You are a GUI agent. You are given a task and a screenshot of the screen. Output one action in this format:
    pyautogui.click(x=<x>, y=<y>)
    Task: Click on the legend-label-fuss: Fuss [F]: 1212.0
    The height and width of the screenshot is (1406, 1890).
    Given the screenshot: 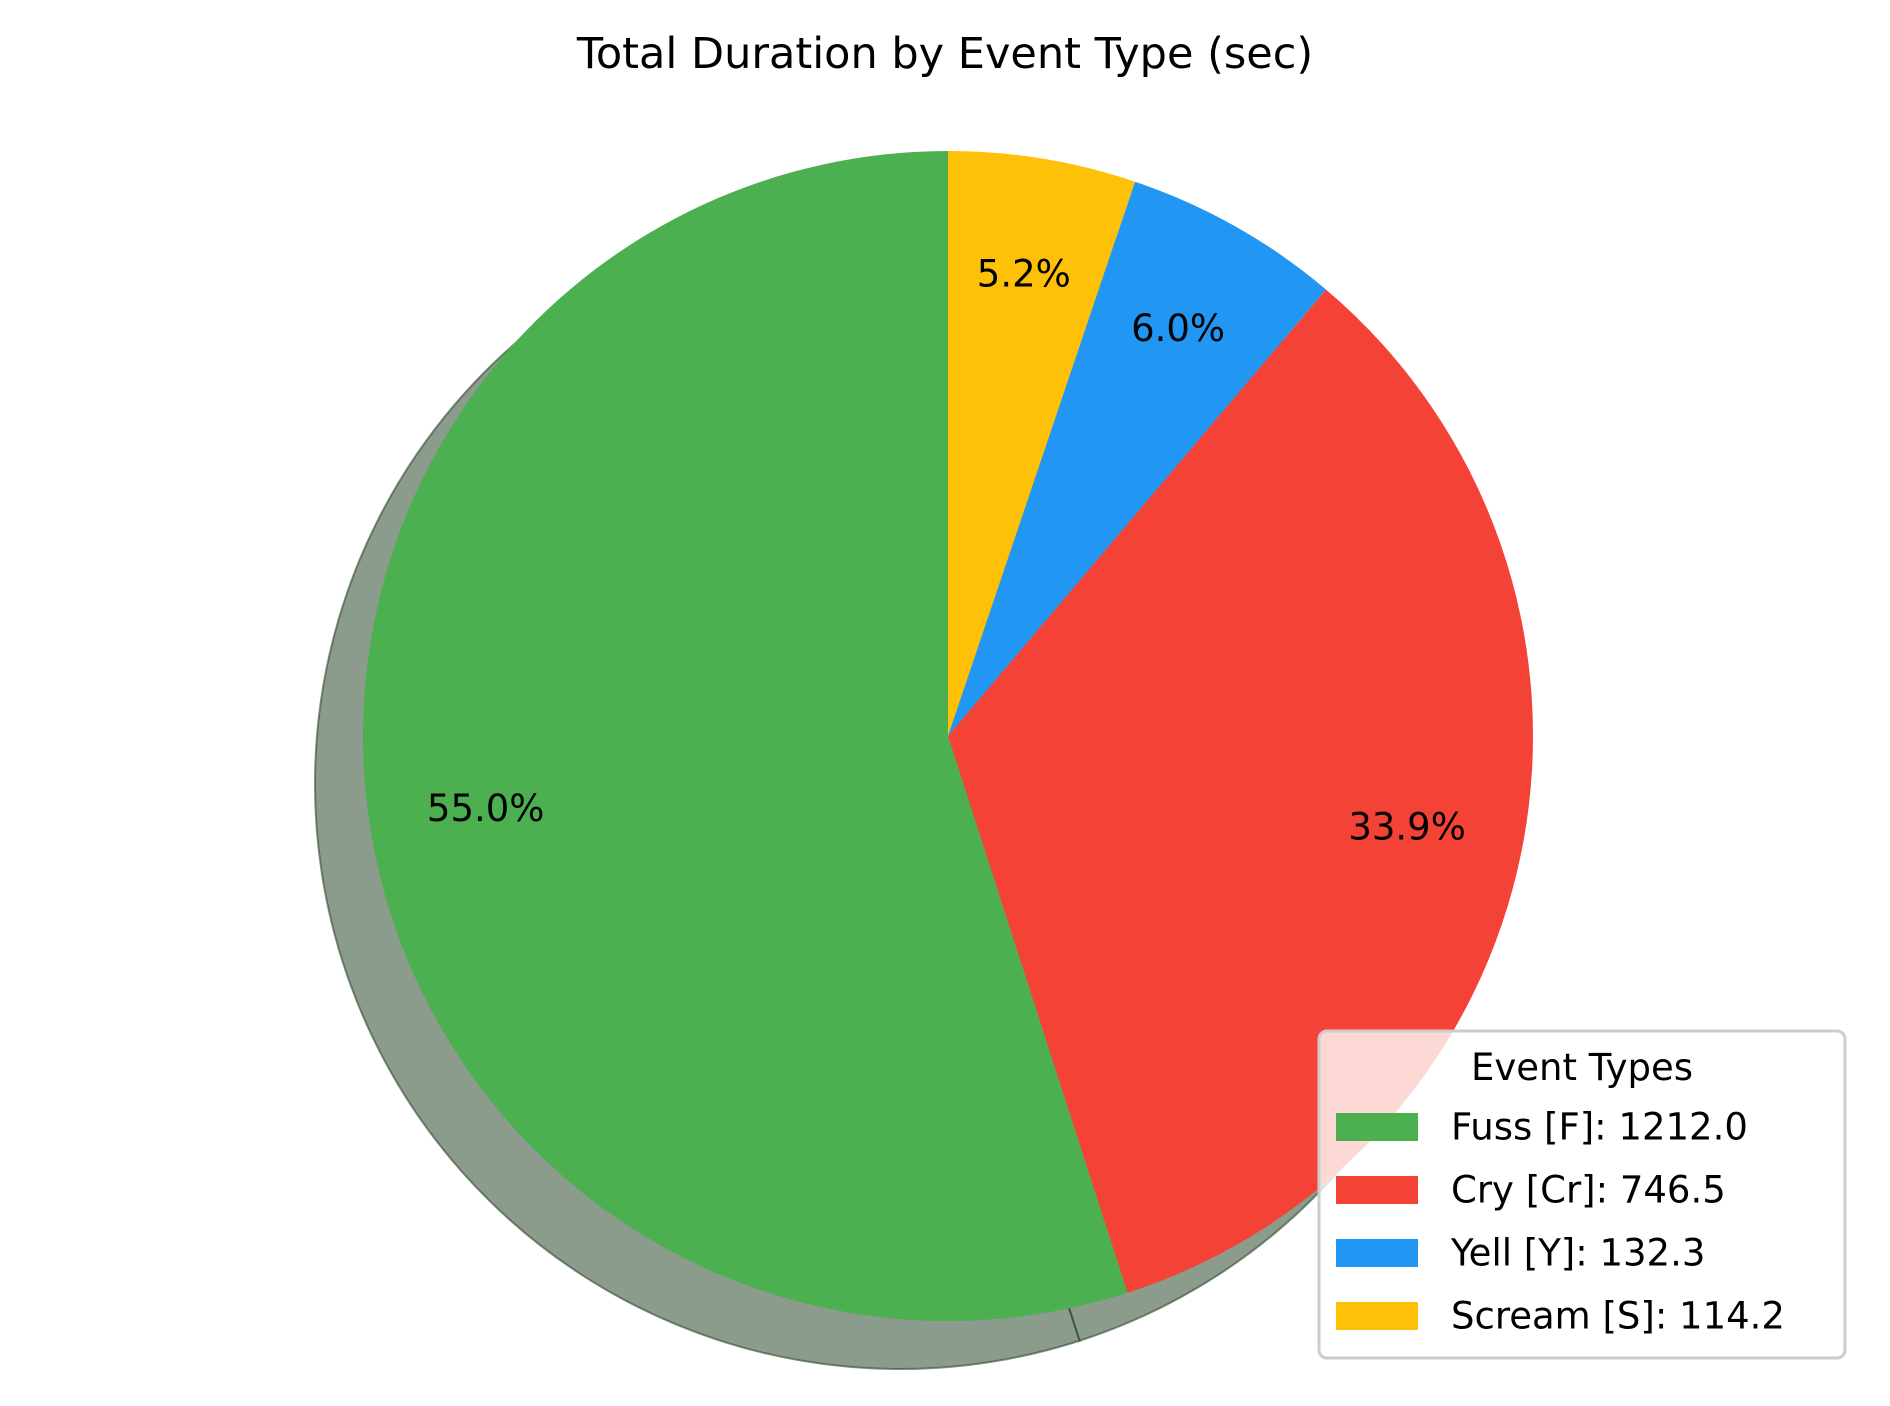 What is the action you would take?
    pyautogui.click(x=1599, y=1127)
    